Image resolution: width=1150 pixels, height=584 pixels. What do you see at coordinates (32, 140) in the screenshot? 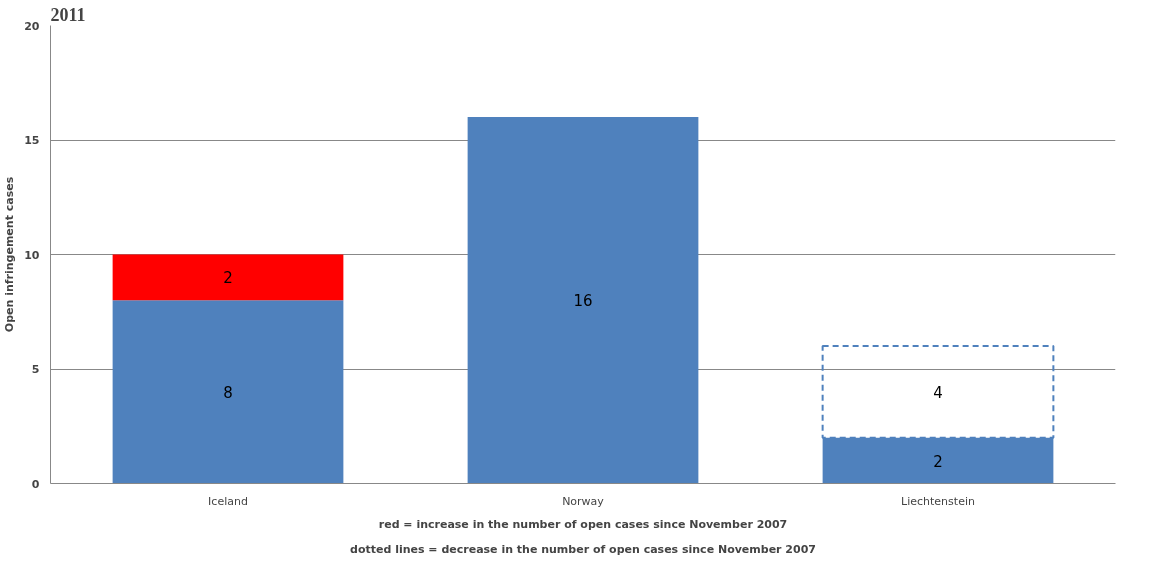
I see `y-tick-label: 15` at bounding box center [32, 140].